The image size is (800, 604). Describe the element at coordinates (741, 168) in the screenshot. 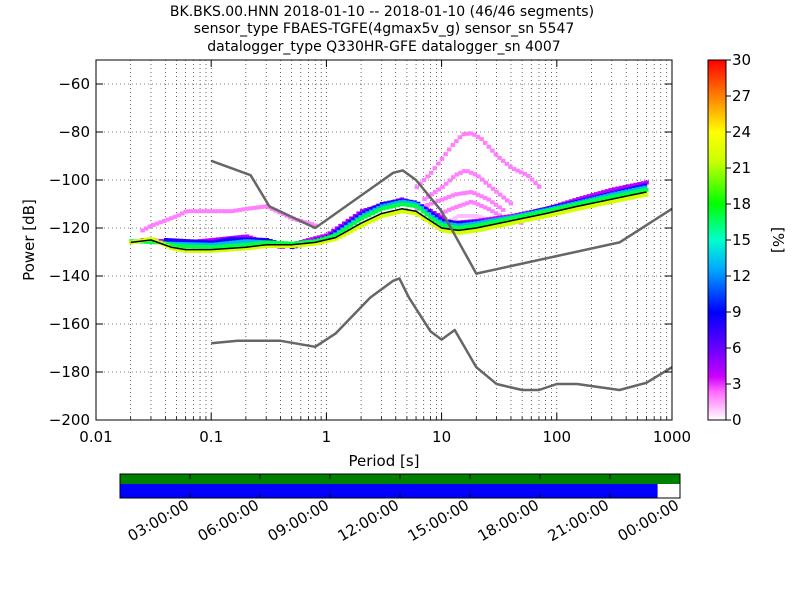

I see `colorbar-tick-label: 21` at that location.